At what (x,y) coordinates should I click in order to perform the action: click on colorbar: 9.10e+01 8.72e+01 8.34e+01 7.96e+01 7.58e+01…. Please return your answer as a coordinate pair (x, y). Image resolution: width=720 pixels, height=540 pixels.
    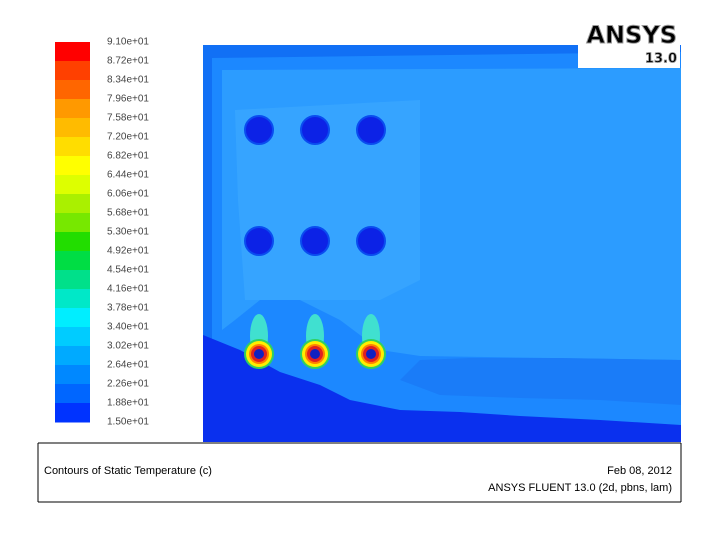
    Looking at the image, I should click on (102, 232).